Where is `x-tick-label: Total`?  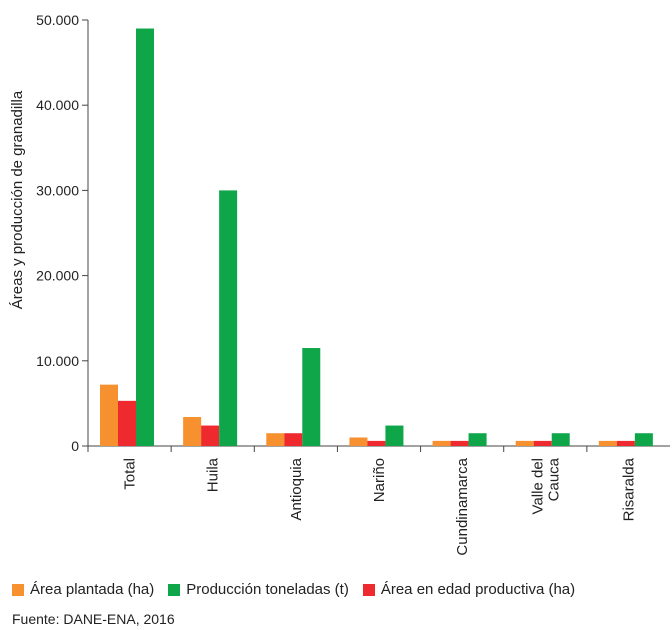
x-tick-label: Total is located at coordinates (130, 474).